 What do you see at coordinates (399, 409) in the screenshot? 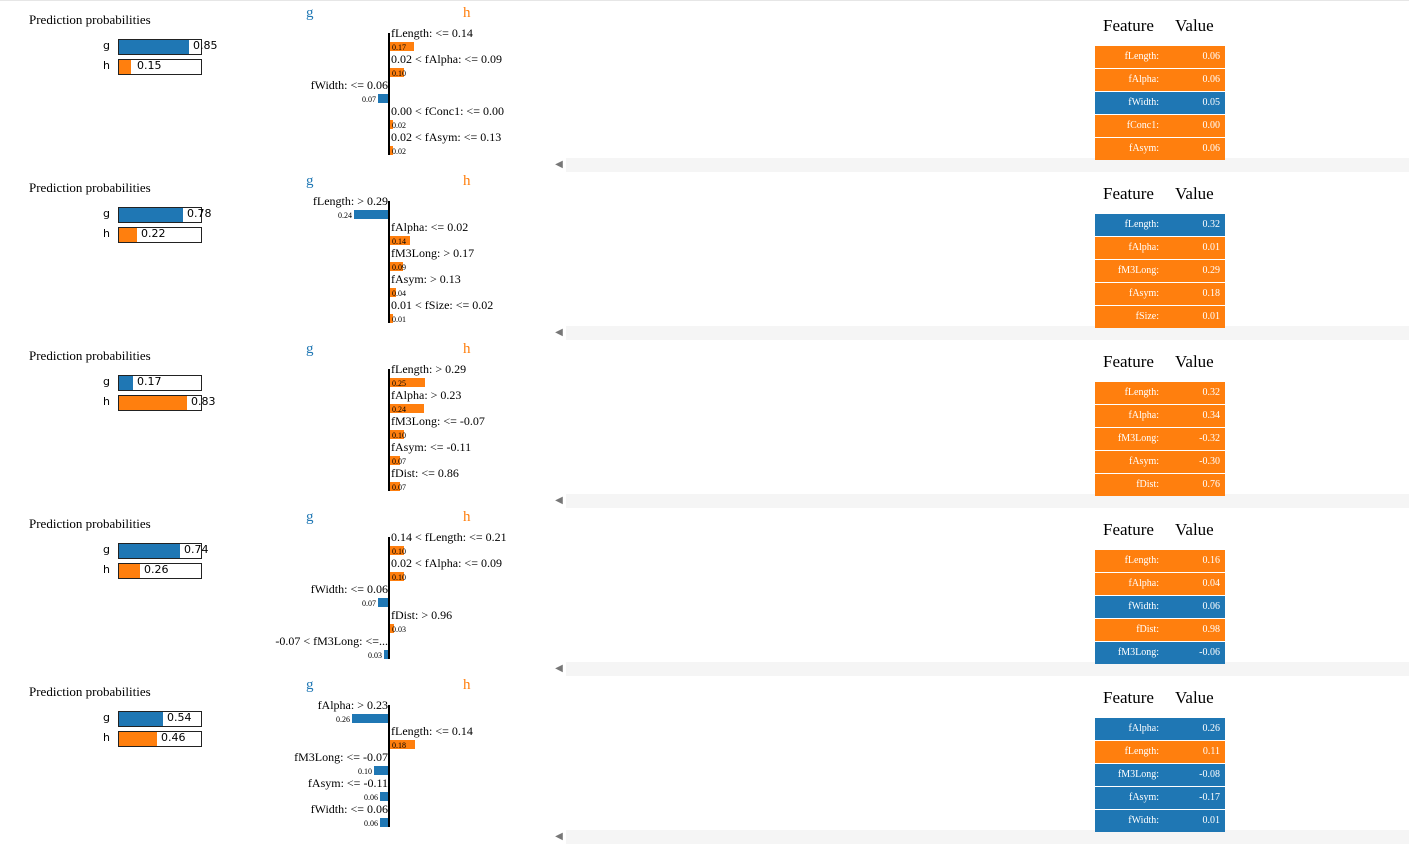
I see `feature-weight-value: 0.24` at bounding box center [399, 409].